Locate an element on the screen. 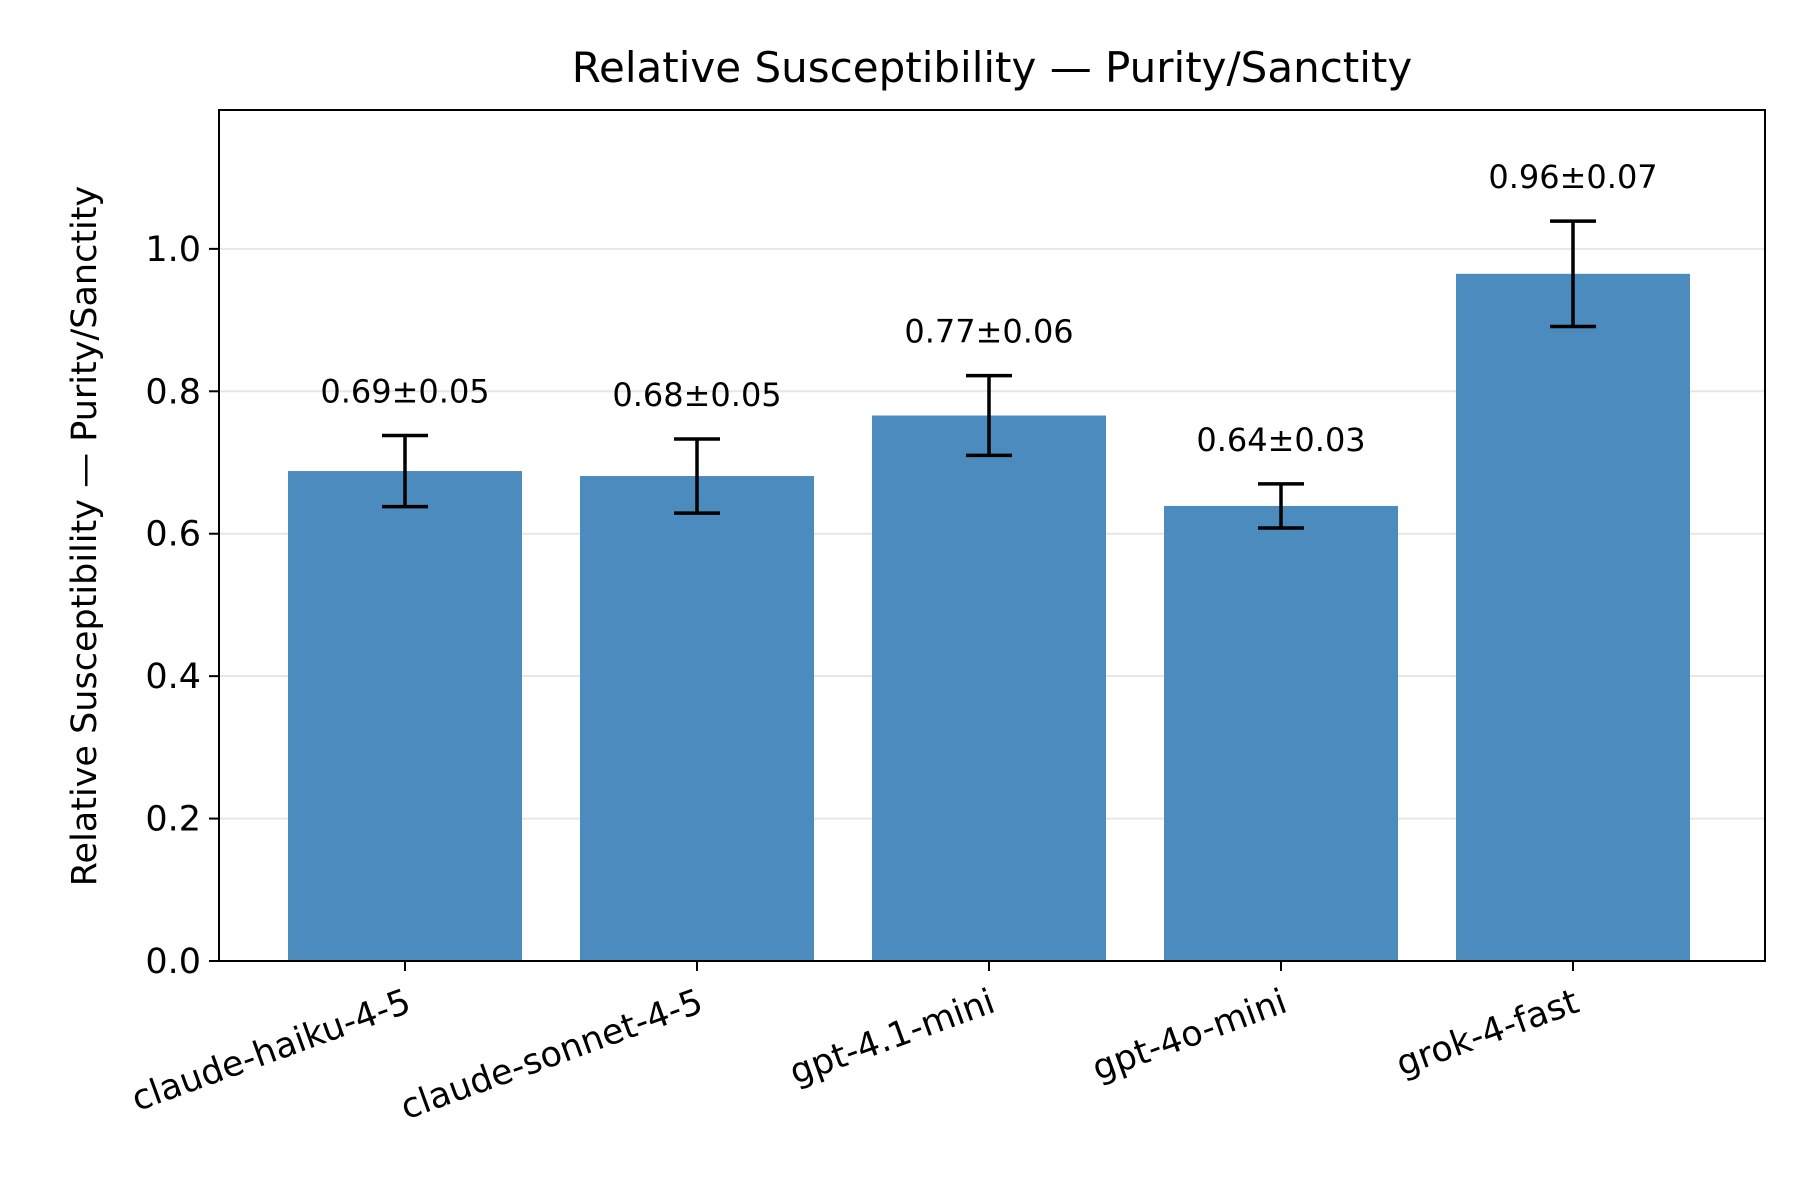 The image size is (1800, 1200). data-label-claude-sonnet-4-5: 0.68±0.05 is located at coordinates (696, 395).